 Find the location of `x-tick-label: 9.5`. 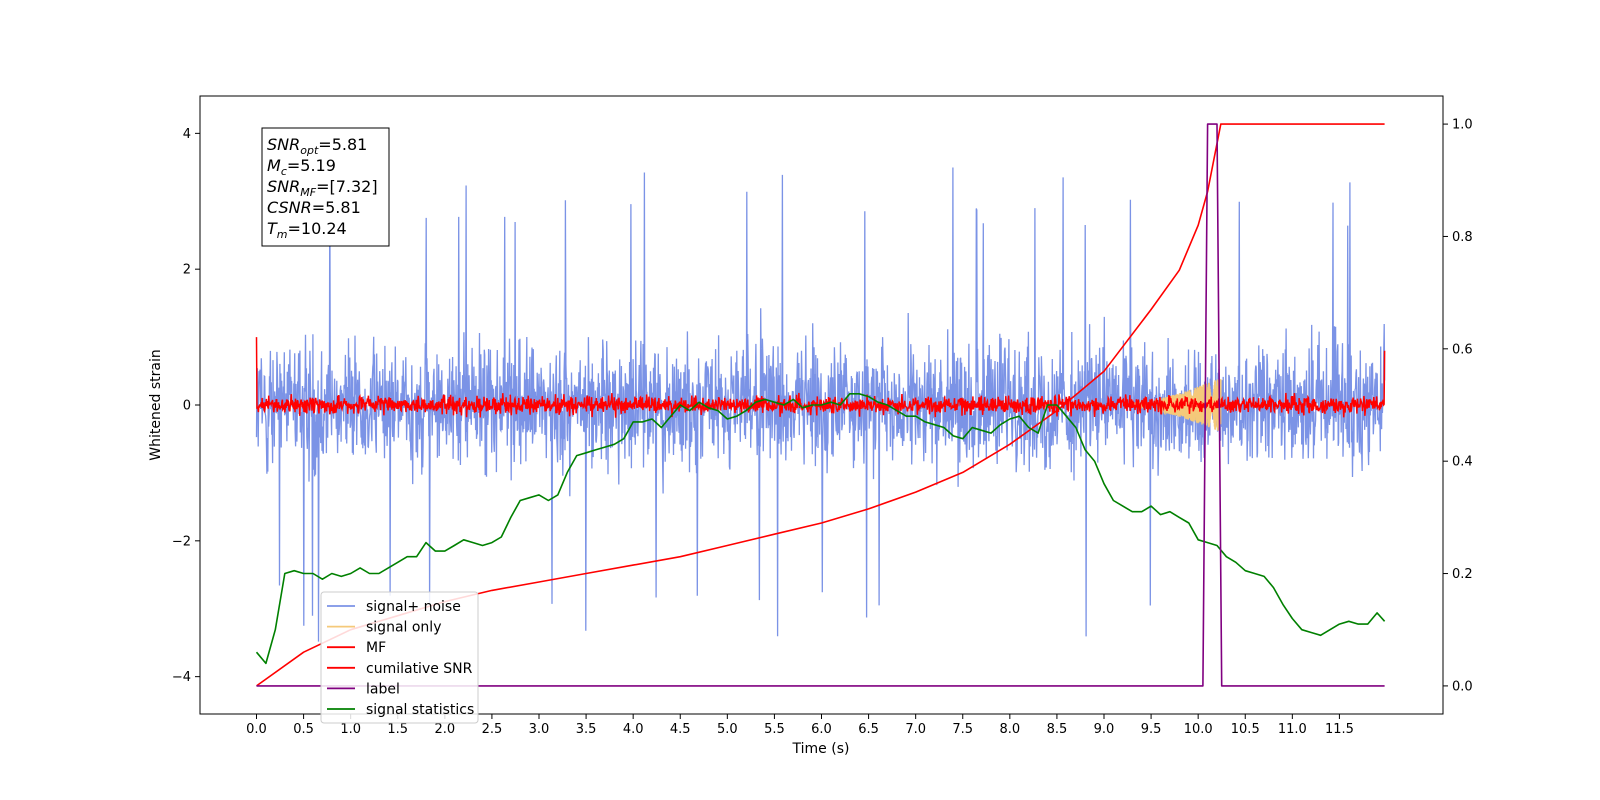

x-tick-label: 9.5 is located at coordinates (1151, 729).